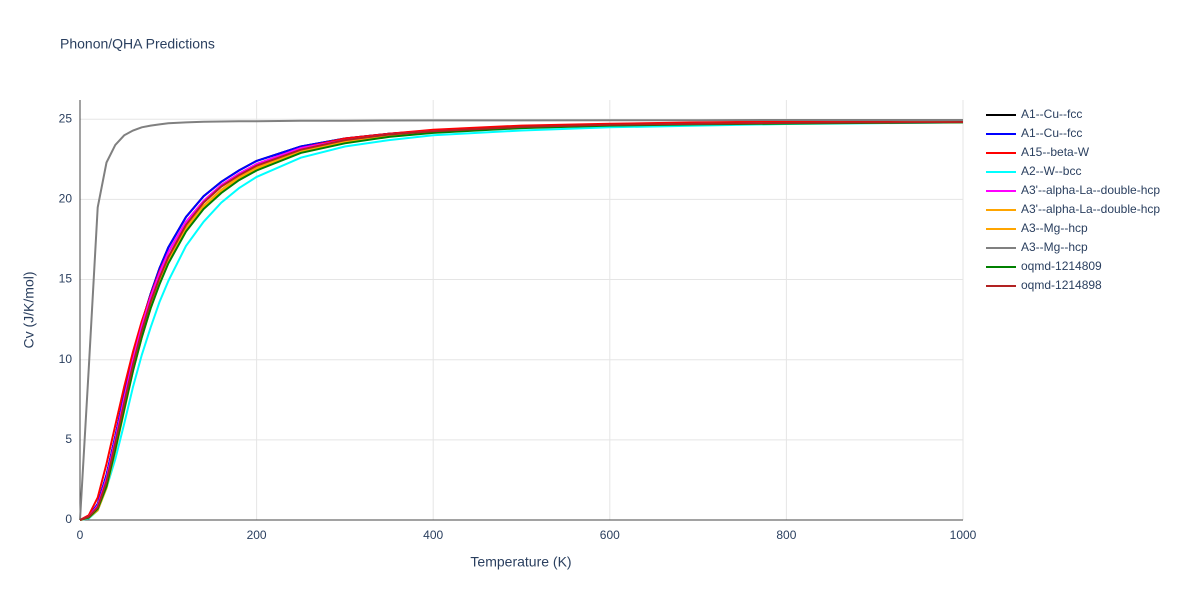 This screenshot has height=605, width=1200. Describe the element at coordinates (1055, 152) in the screenshot. I see `legend-label: A15--beta-W` at that location.